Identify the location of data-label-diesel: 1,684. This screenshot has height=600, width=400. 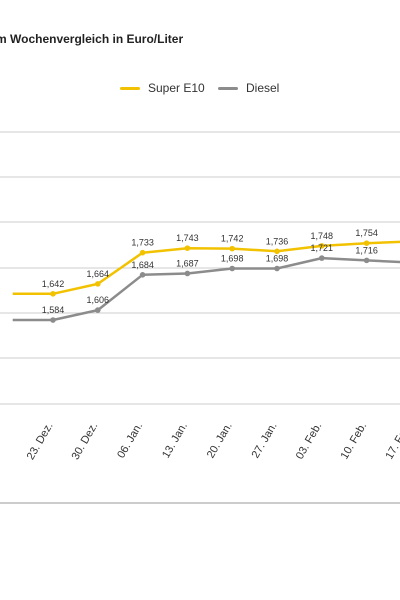
(142, 265).